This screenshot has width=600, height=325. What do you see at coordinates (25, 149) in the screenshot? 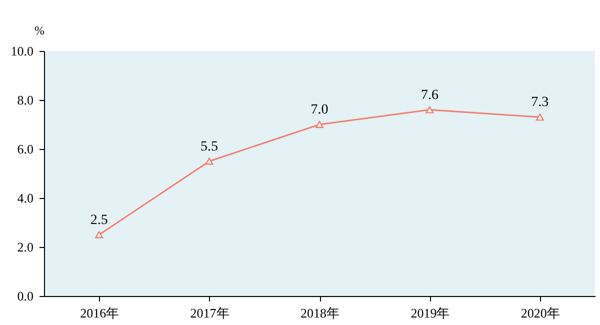
I see `y-tick-label: 6.0` at bounding box center [25, 149].